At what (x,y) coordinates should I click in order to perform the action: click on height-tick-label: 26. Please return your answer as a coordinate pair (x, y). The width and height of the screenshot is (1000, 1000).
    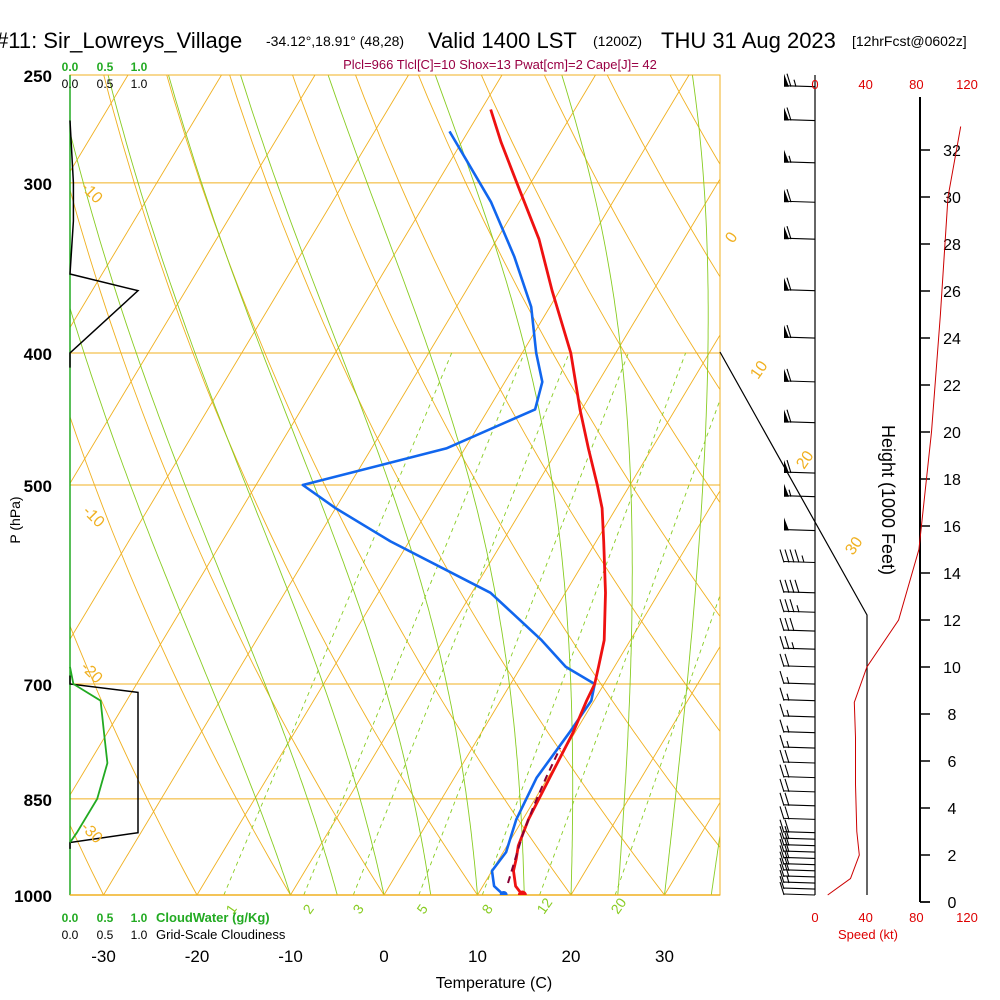
    Looking at the image, I should click on (952, 292).